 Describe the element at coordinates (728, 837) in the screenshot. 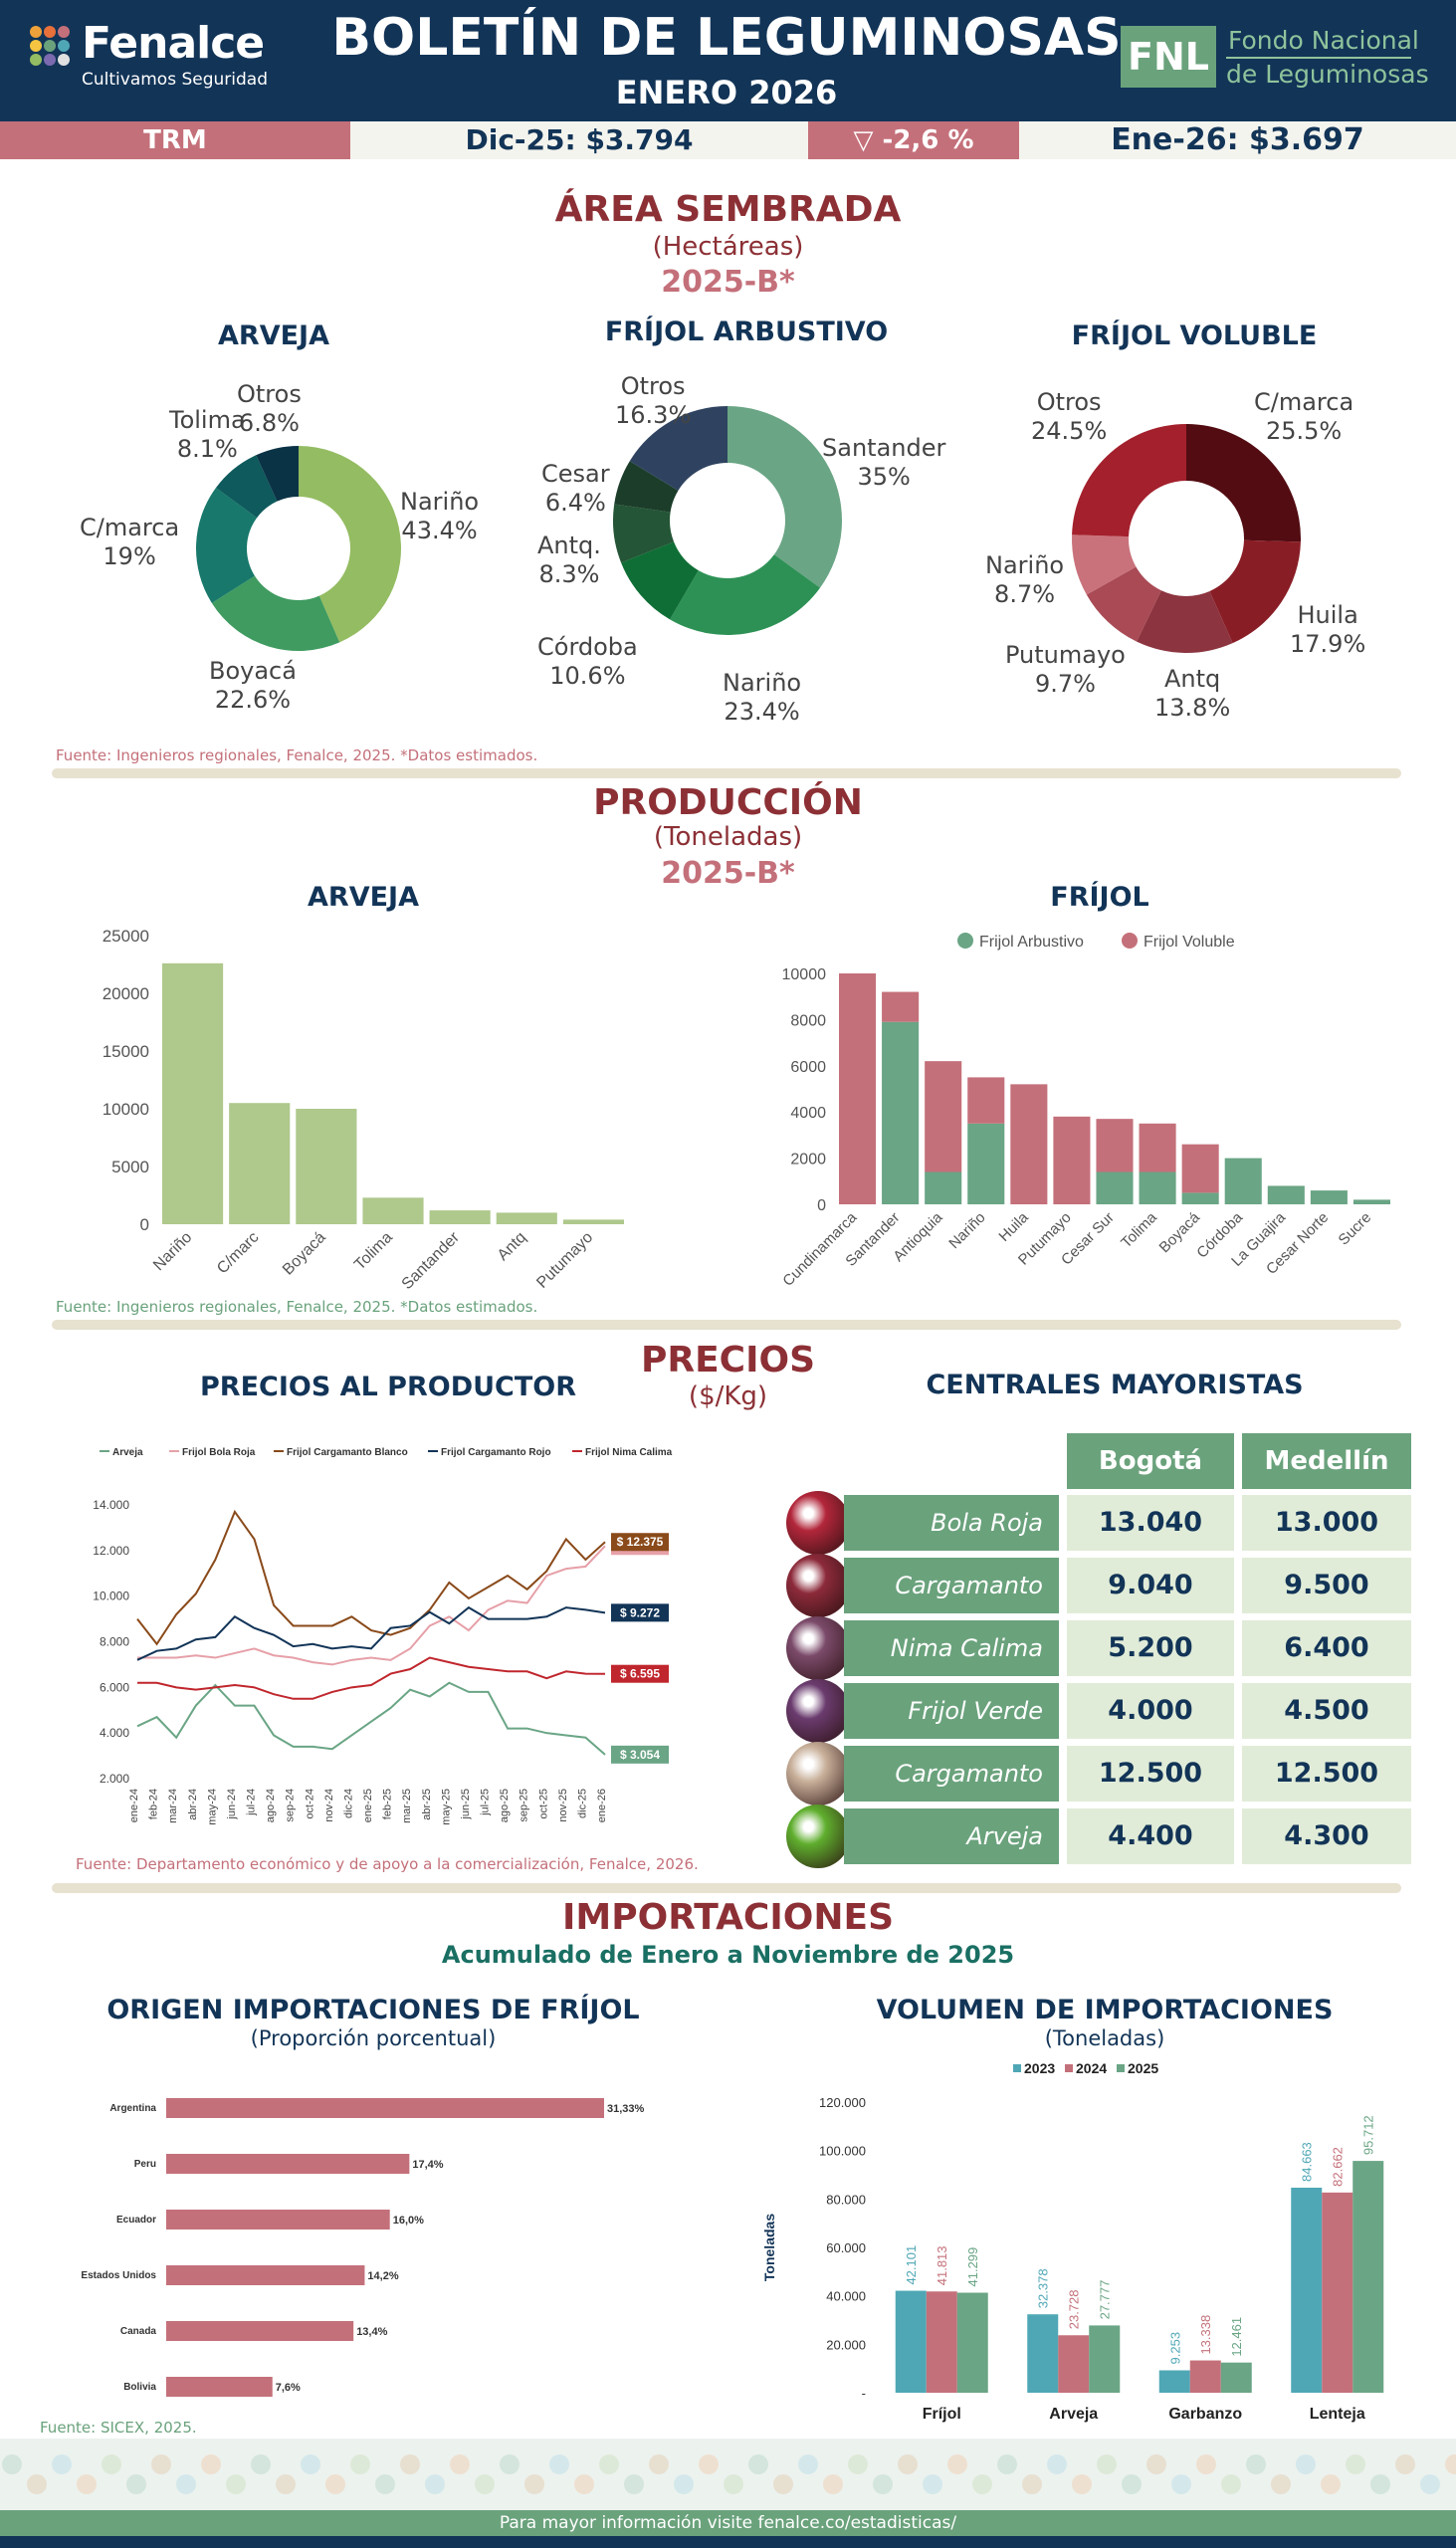

I see `production-section-unit: (Toneladas)` at that location.